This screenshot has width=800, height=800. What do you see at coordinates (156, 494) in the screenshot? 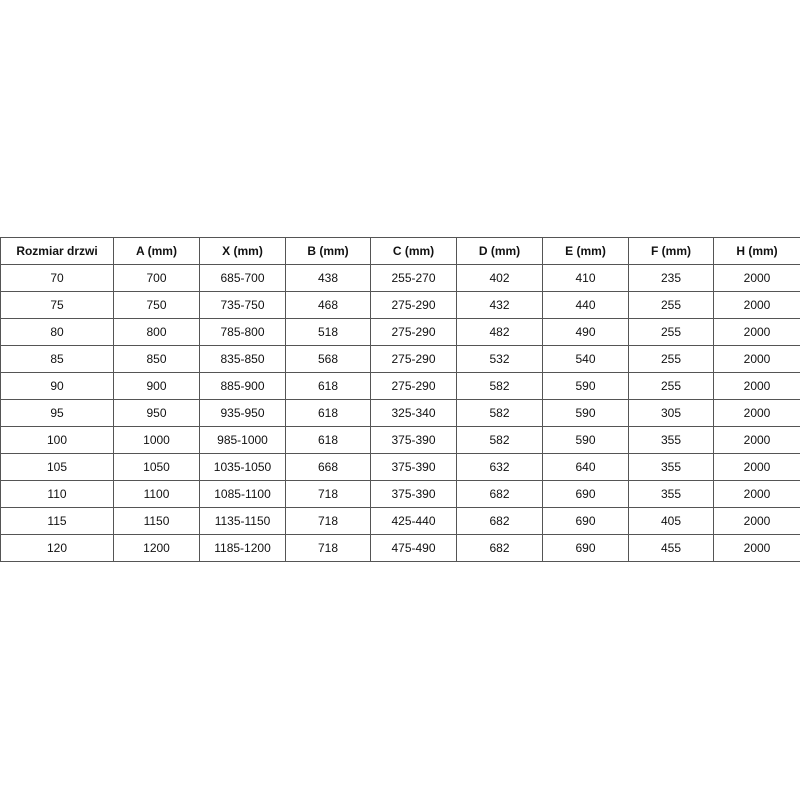
I see `table-cell: 1100` at bounding box center [156, 494].